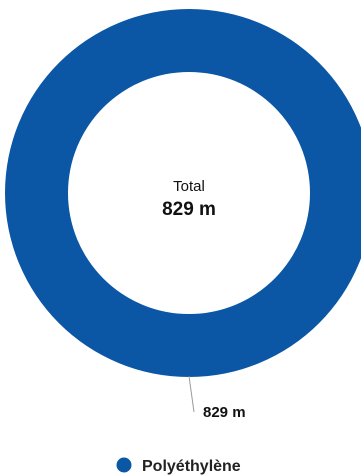  I want to click on legend: Polyéthylène, so click(178, 466).